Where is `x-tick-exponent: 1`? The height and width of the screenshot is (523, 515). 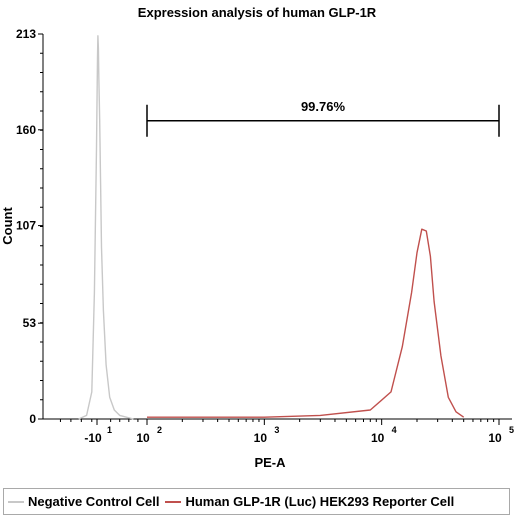 x-tick-exponent: 1 is located at coordinates (109, 430).